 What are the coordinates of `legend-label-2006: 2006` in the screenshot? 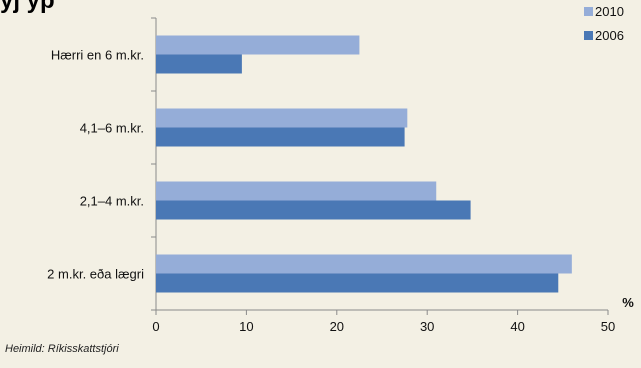 It's located at (609, 35).